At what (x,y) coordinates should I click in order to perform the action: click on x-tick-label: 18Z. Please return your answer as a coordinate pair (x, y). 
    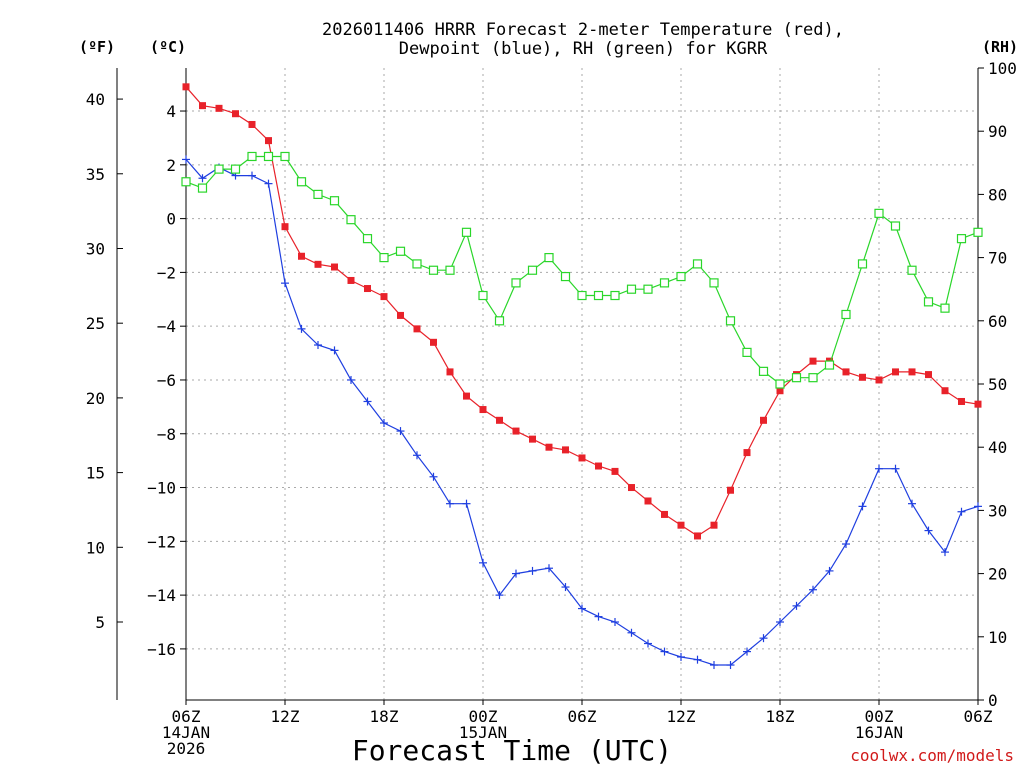
    Looking at the image, I should click on (384, 716).